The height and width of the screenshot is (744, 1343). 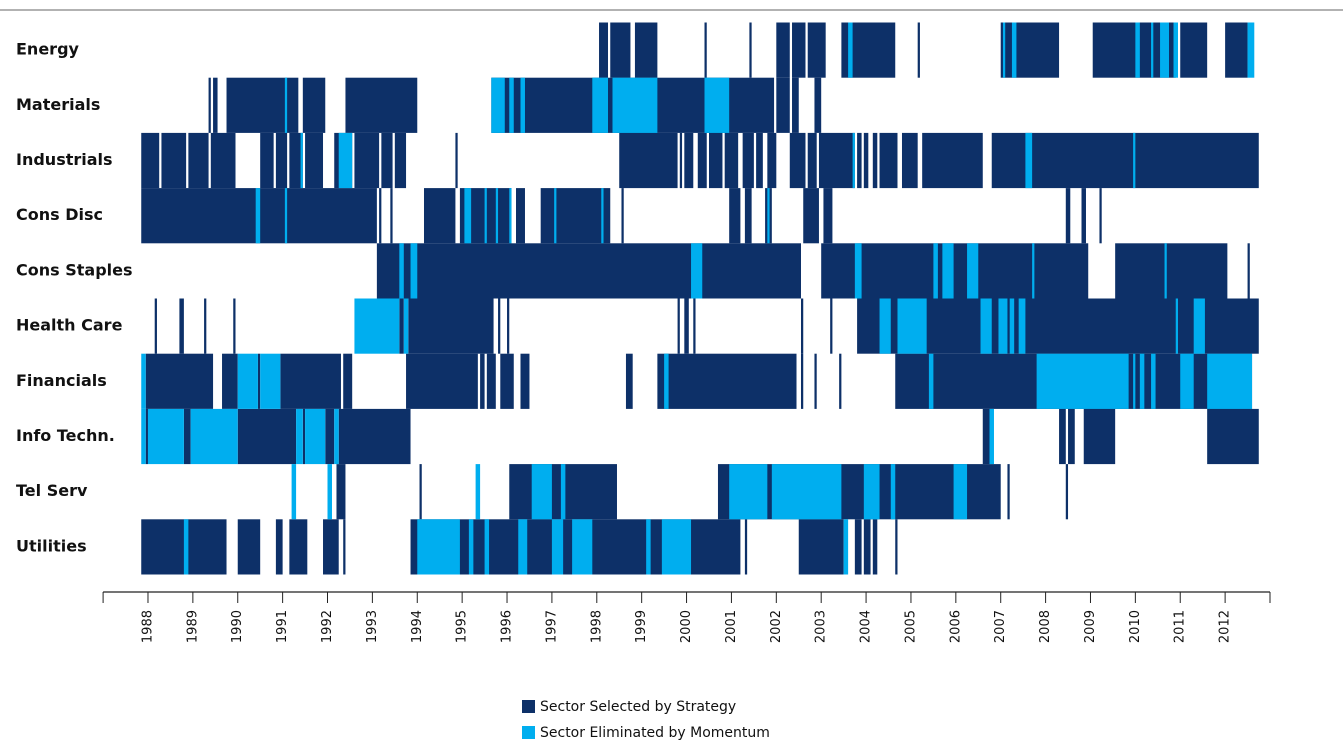 What do you see at coordinates (52, 490) in the screenshot?
I see `row-label: Tel Serv` at bounding box center [52, 490].